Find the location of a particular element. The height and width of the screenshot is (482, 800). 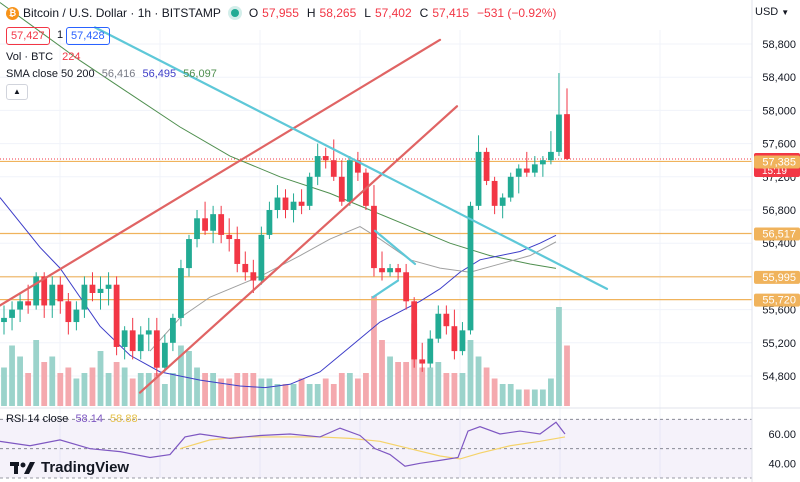

currency-selector: USD ▼ is located at coordinates (772, 12).